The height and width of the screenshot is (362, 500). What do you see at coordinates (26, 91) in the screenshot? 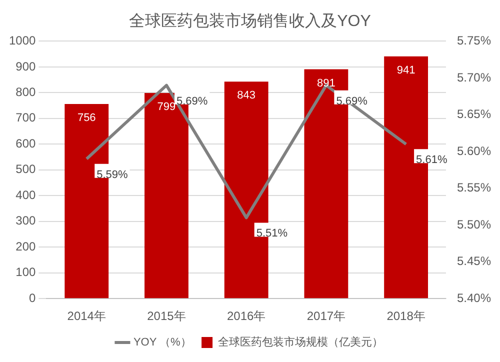
I see `y-tick-label: 800` at bounding box center [26, 91].